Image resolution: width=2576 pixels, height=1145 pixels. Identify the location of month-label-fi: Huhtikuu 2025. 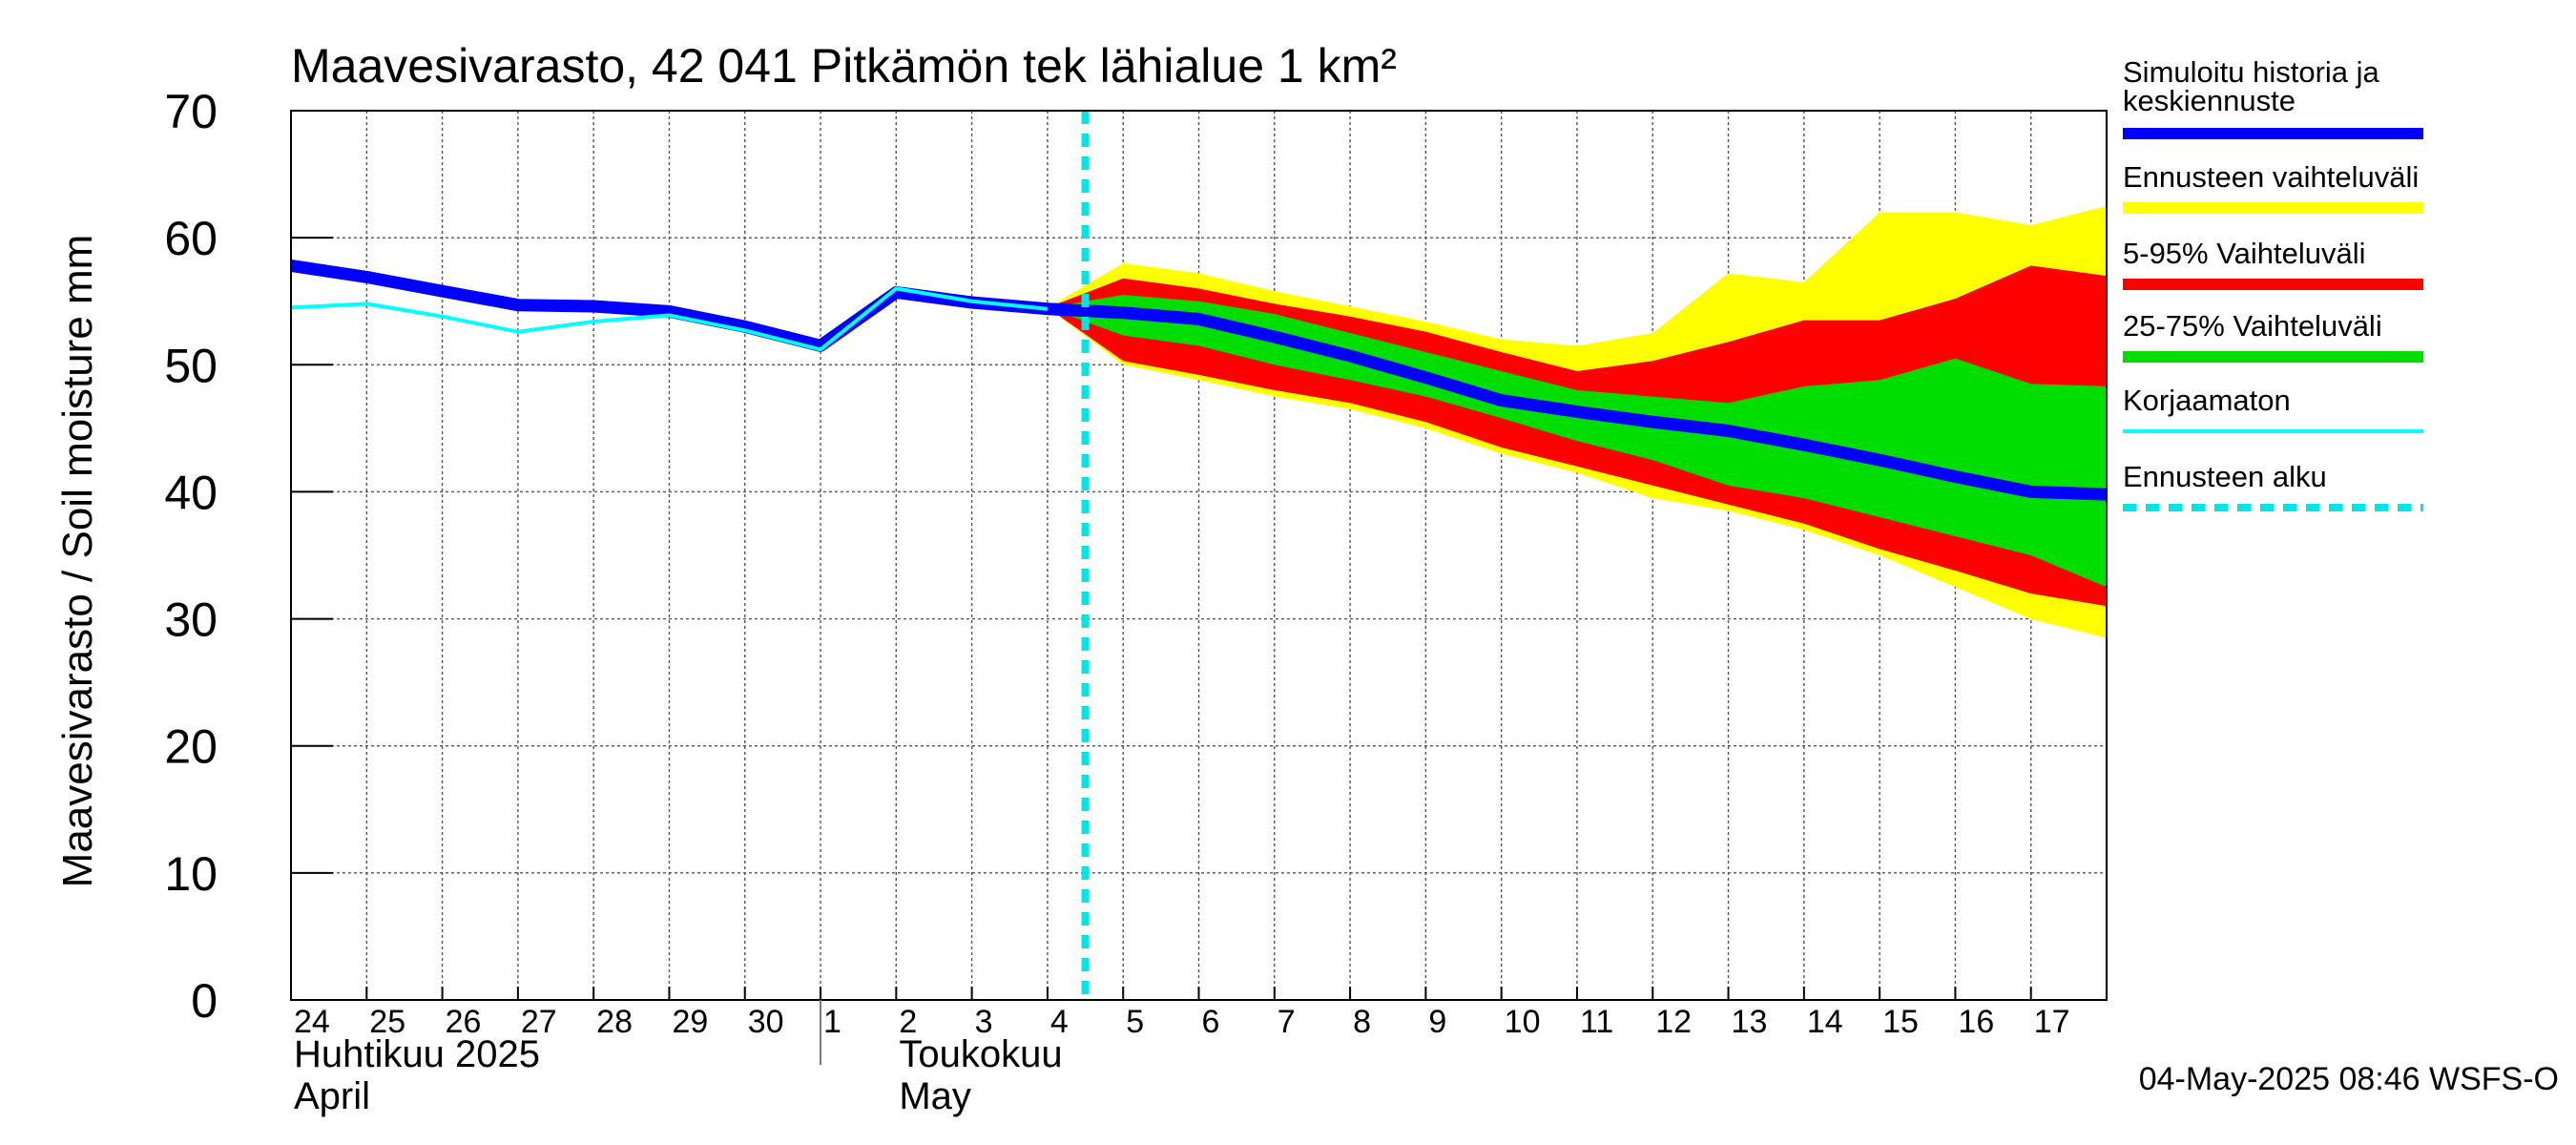
(417, 1054).